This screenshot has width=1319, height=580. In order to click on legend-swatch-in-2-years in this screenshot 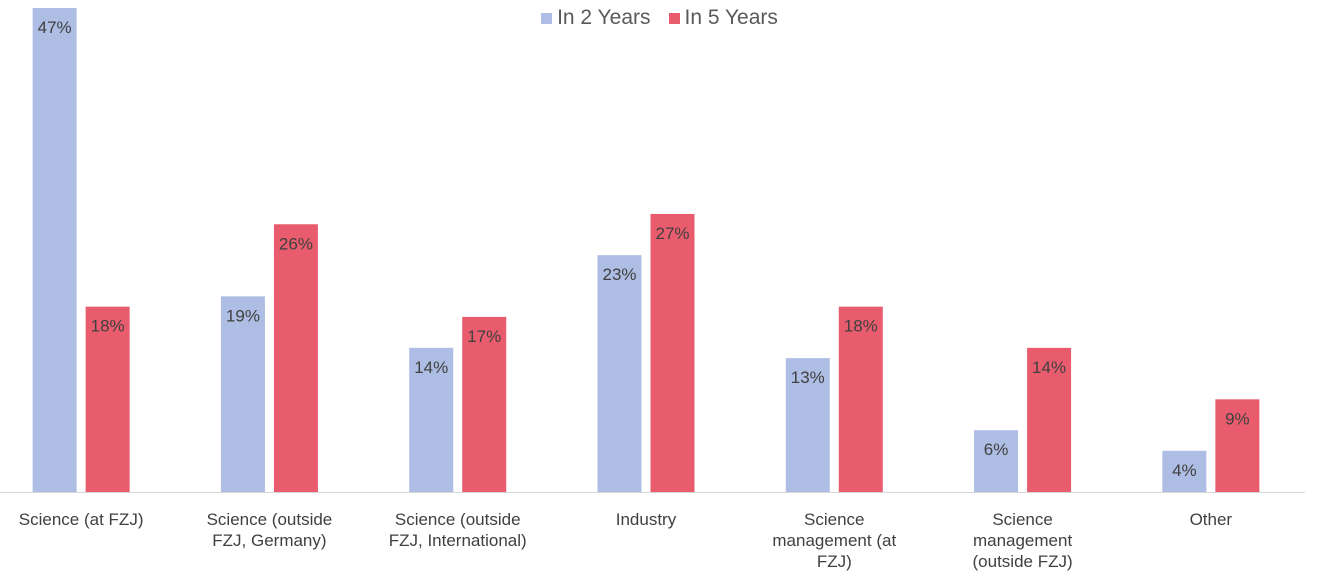, I will do `click(547, 18)`.